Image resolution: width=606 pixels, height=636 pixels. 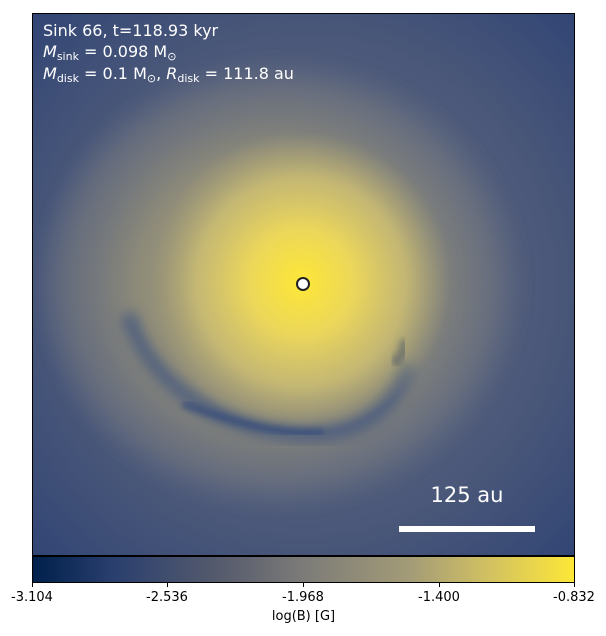 What do you see at coordinates (303, 569) in the screenshot?
I see `colorbar` at bounding box center [303, 569].